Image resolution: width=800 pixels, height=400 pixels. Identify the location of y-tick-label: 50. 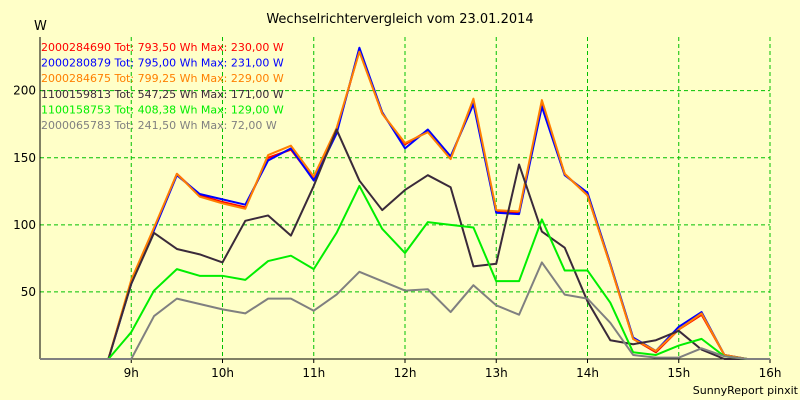
(28, 292).